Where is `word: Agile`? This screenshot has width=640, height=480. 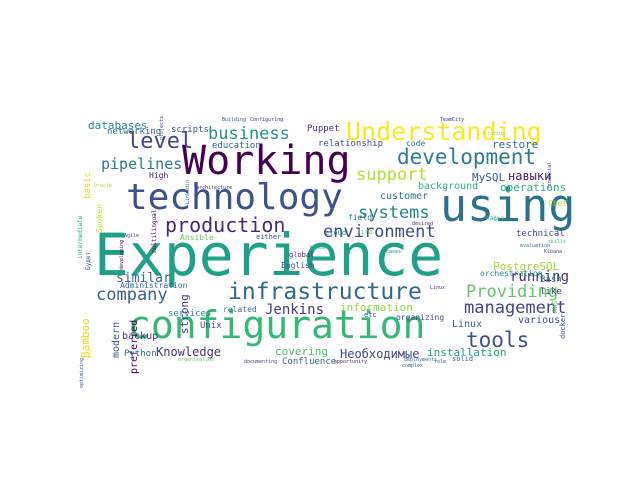
word: Agile is located at coordinates (132, 236).